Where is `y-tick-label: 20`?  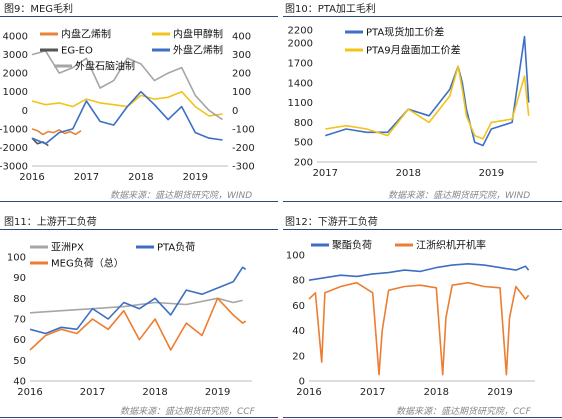 y-tick-label: 20 is located at coordinates (298, 356).